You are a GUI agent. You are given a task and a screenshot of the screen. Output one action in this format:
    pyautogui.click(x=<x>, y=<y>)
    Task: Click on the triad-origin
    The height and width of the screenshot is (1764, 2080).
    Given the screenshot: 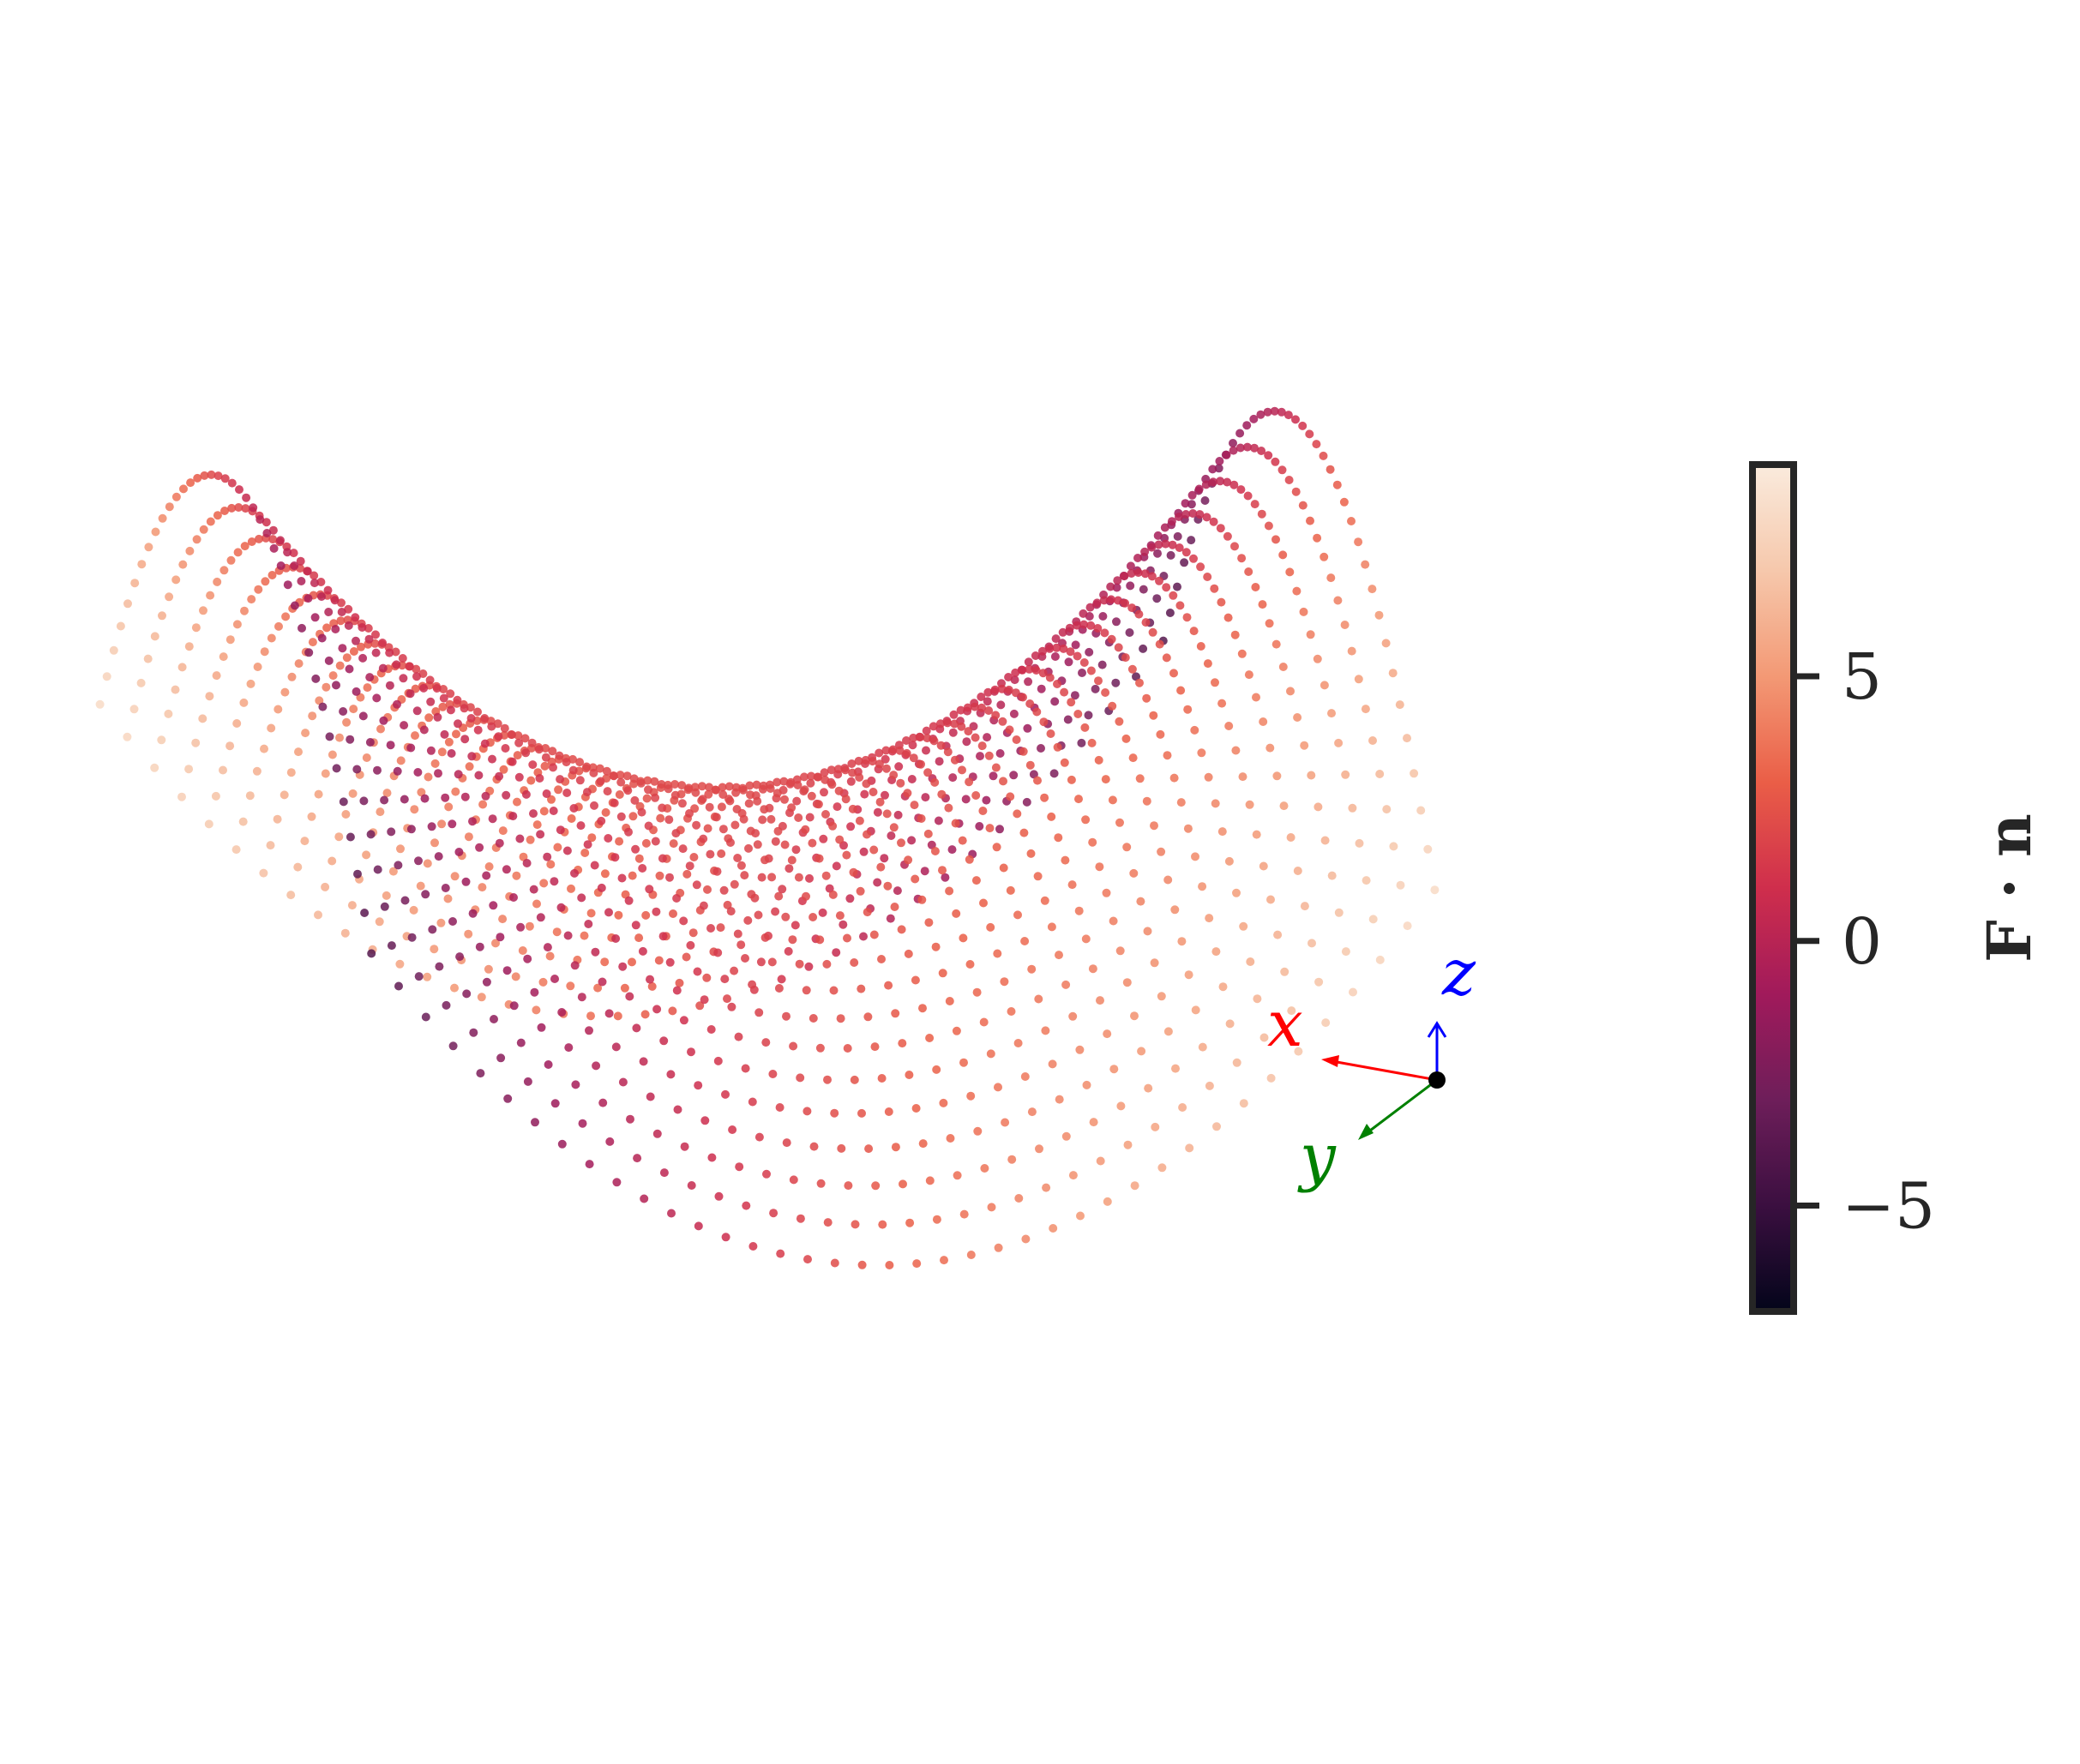 What is the action you would take?
    pyautogui.click(x=1437, y=1080)
    